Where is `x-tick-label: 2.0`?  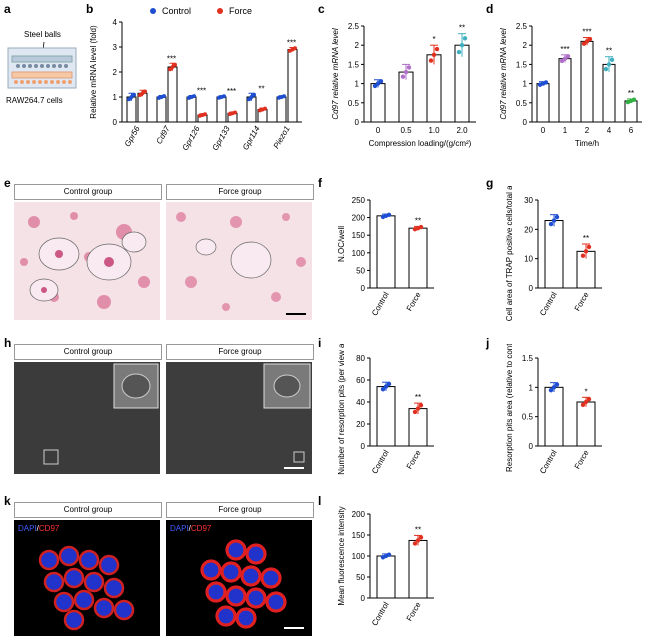
x-tick-label: 2.0 is located at coordinates (462, 130).